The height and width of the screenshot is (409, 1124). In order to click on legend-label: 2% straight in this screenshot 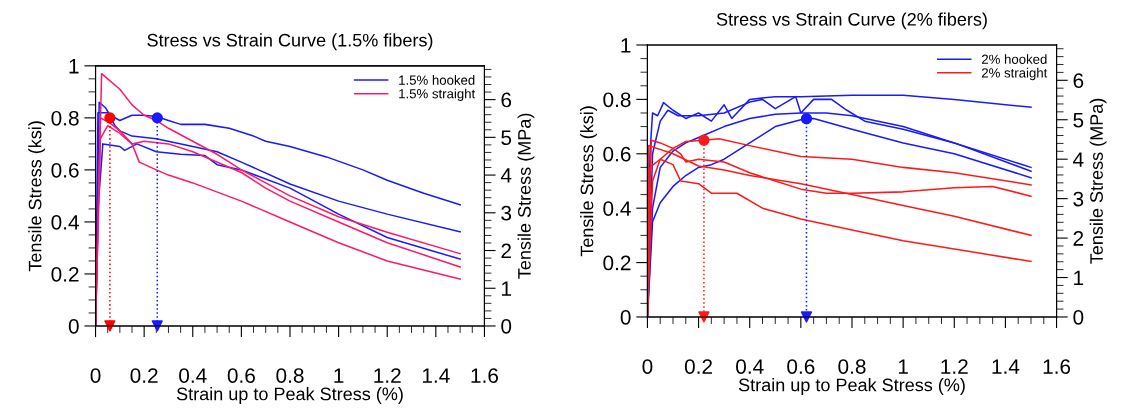, I will do `click(1014, 74)`.